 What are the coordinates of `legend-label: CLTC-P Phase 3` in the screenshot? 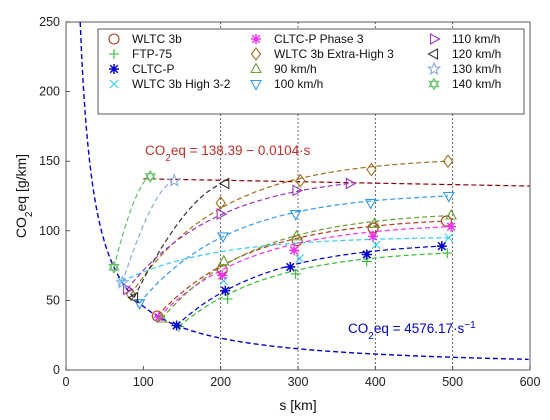 It's located at (319, 39).